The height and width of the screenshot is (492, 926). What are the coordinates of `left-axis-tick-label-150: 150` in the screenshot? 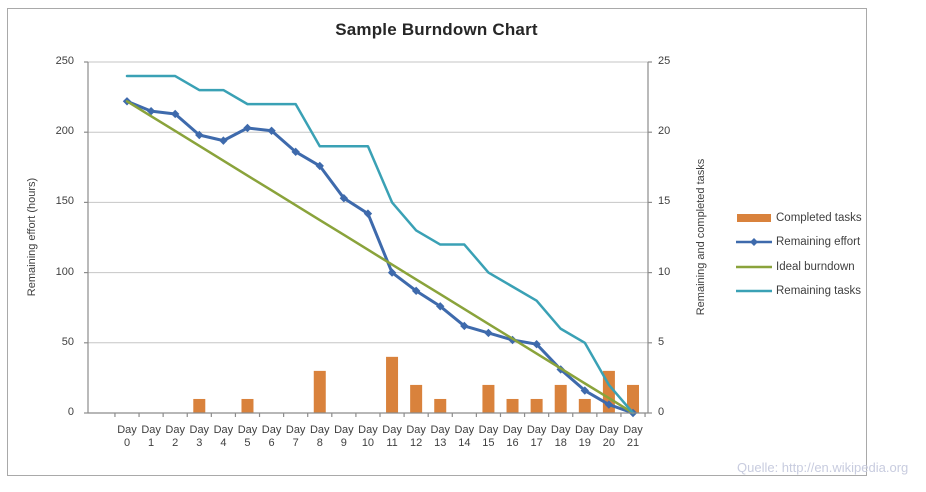 It's located at (64, 201).